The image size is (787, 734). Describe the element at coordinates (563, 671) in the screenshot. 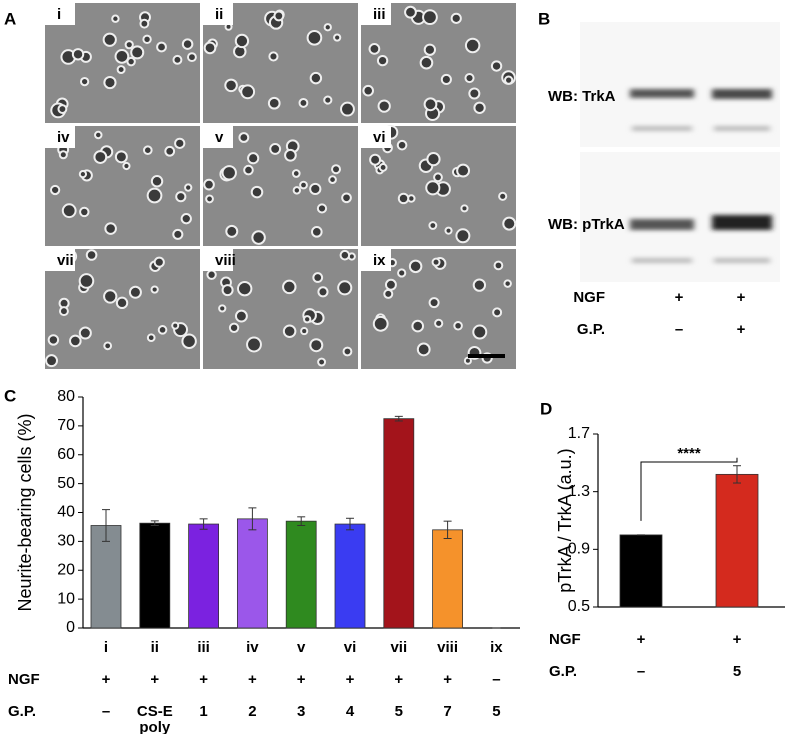

I see `row-label: G.P.` at that location.